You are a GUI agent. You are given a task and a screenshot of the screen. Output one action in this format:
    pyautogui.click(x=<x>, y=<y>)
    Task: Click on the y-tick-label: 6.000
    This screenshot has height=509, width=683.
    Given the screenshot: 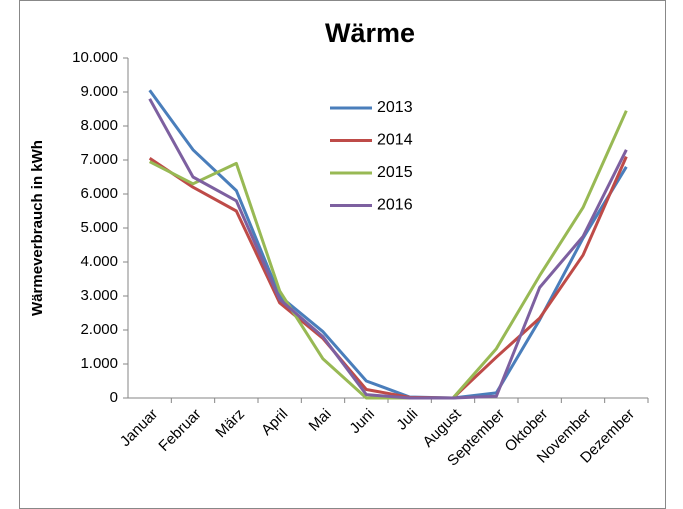 What is the action you would take?
    pyautogui.click(x=99, y=193)
    